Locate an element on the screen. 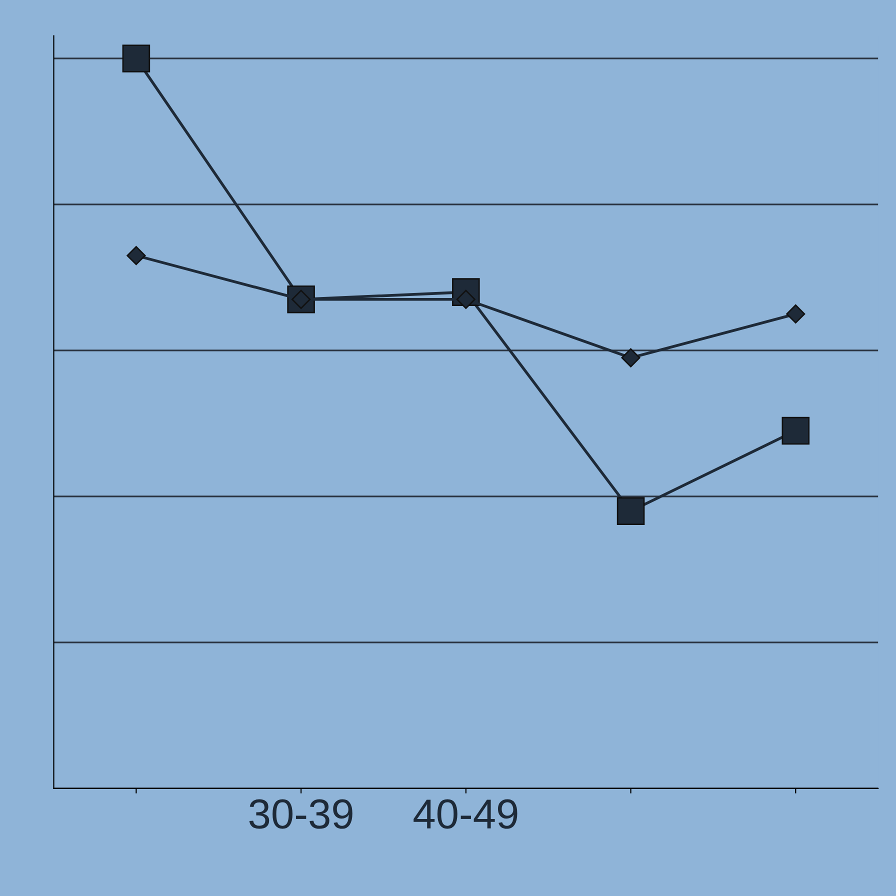 Image resolution: width=896 pixels, height=896 pixels. x-tick-label: 40-49 is located at coordinates (466, 814).